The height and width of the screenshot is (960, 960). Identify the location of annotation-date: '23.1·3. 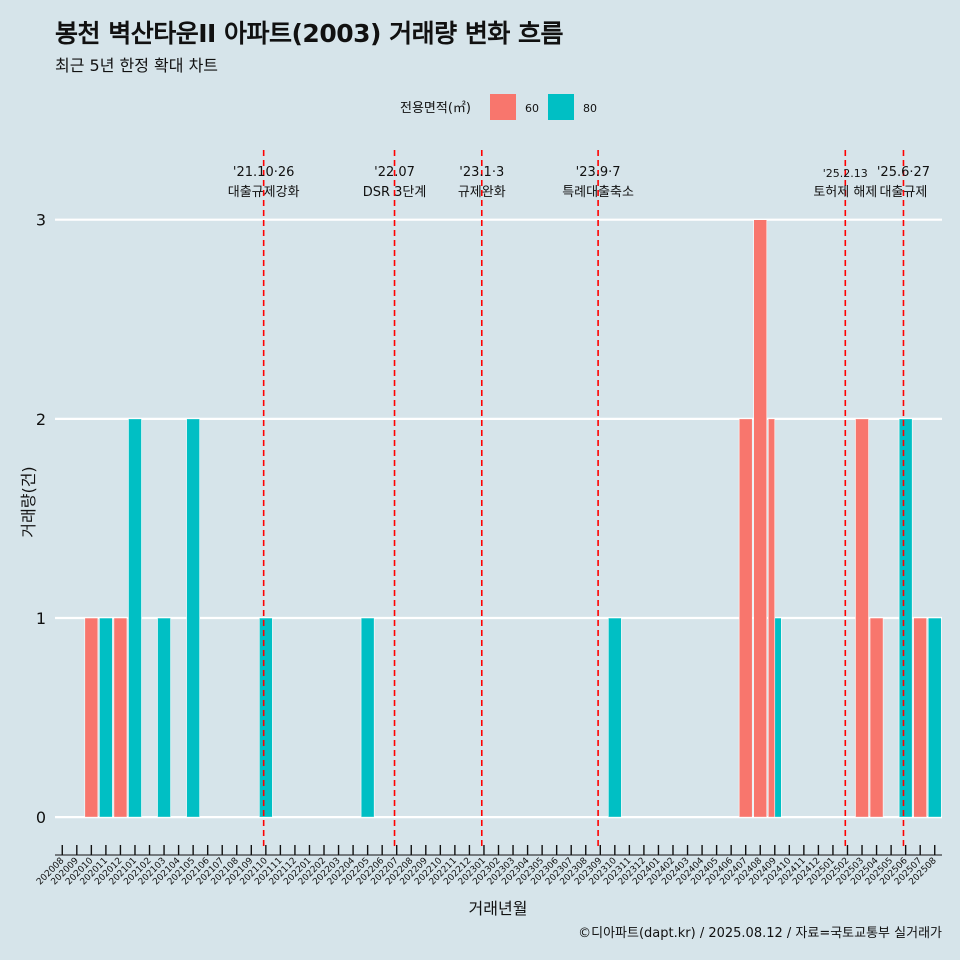
(481, 172).